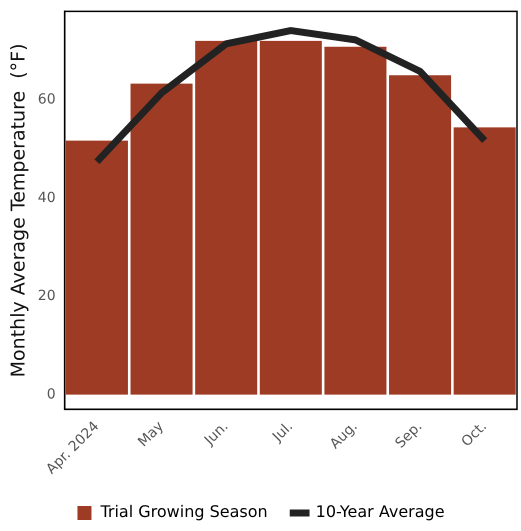 The width and height of the screenshot is (521, 531). I want to click on y-tick-label: 0, so click(51, 394).